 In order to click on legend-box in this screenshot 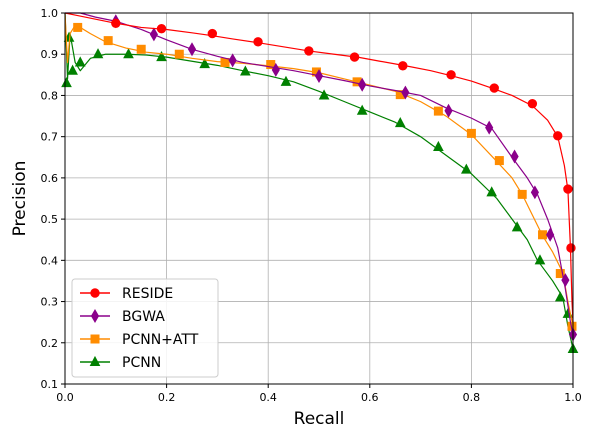, I will do `click(145, 328)`.